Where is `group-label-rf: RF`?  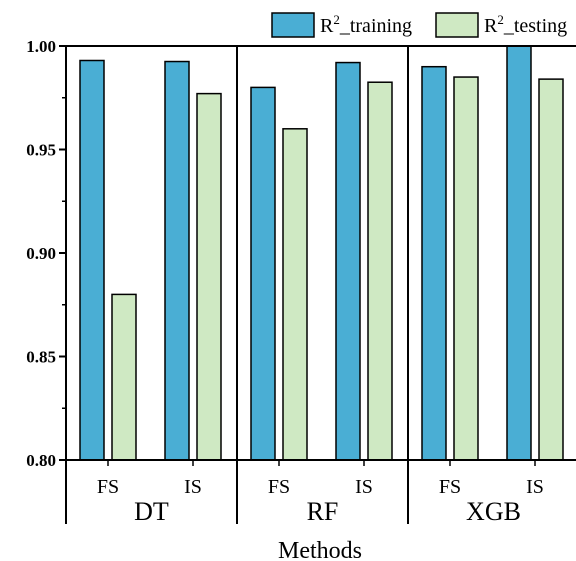 group-label-rf: RF is located at coordinates (323, 511).